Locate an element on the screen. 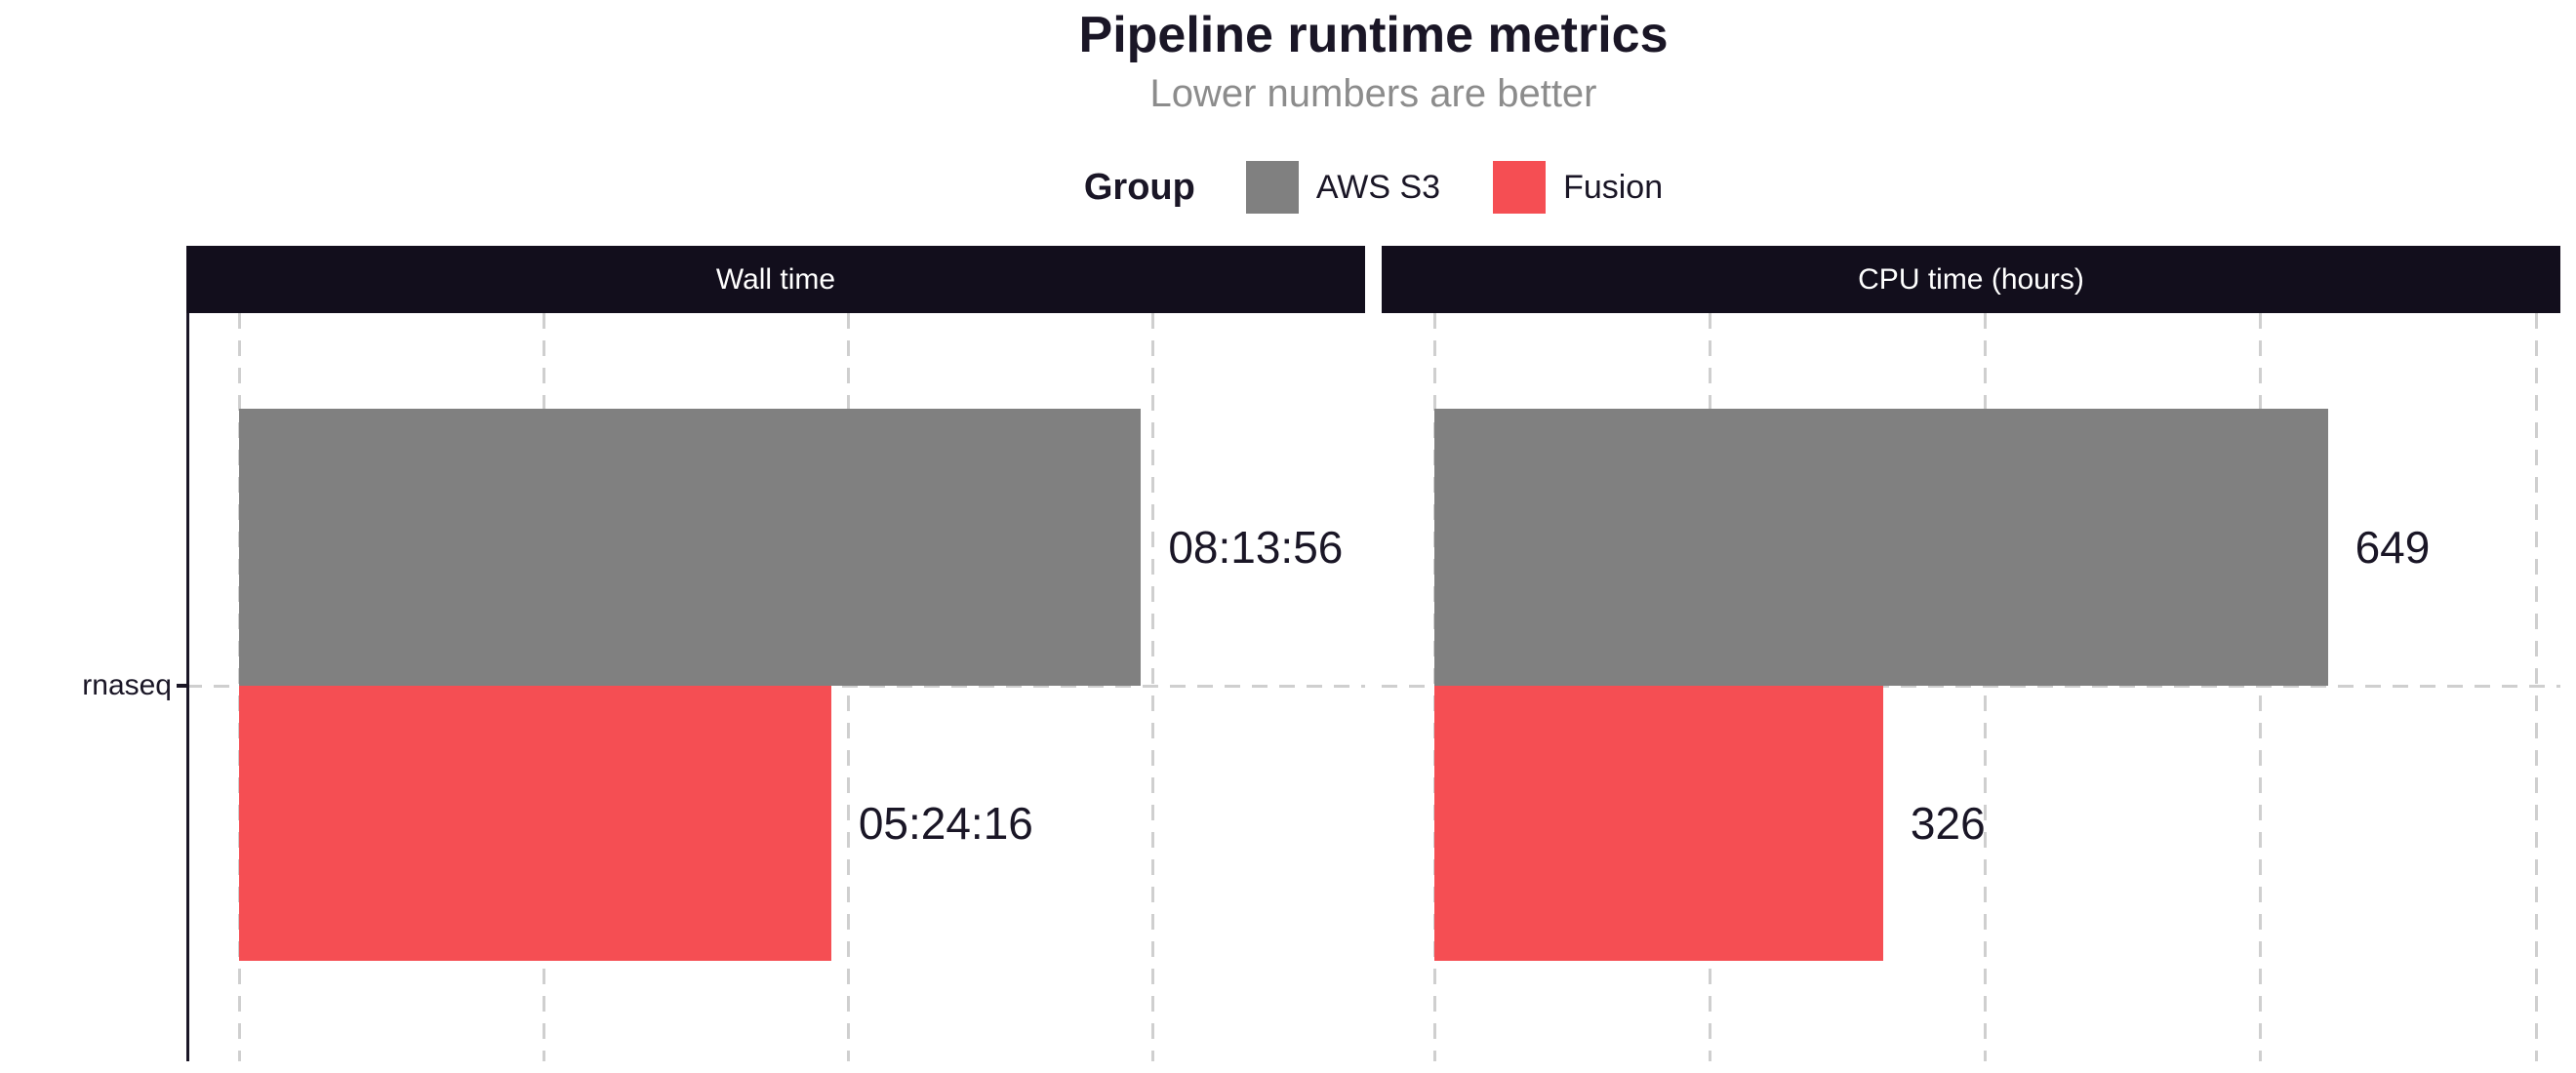 This screenshot has height=1073, width=2576. gridline-horizontal is located at coordinates (1971, 686).